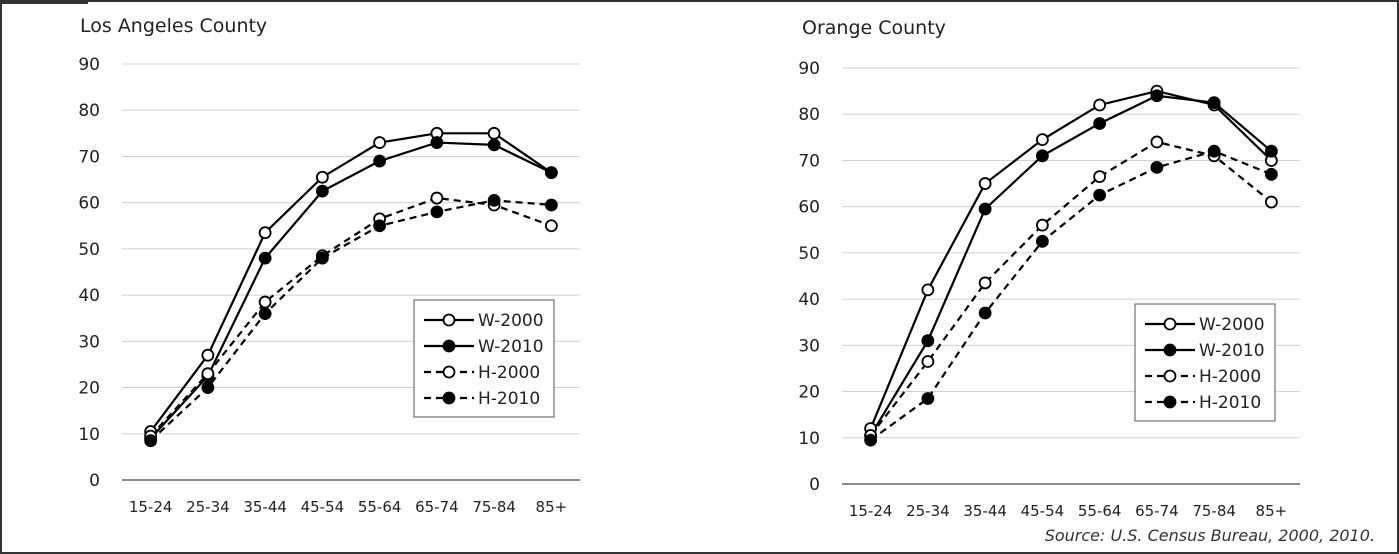  What do you see at coordinates (173, 26) in the screenshot?
I see `chart-title: Los Angeles County` at bounding box center [173, 26].